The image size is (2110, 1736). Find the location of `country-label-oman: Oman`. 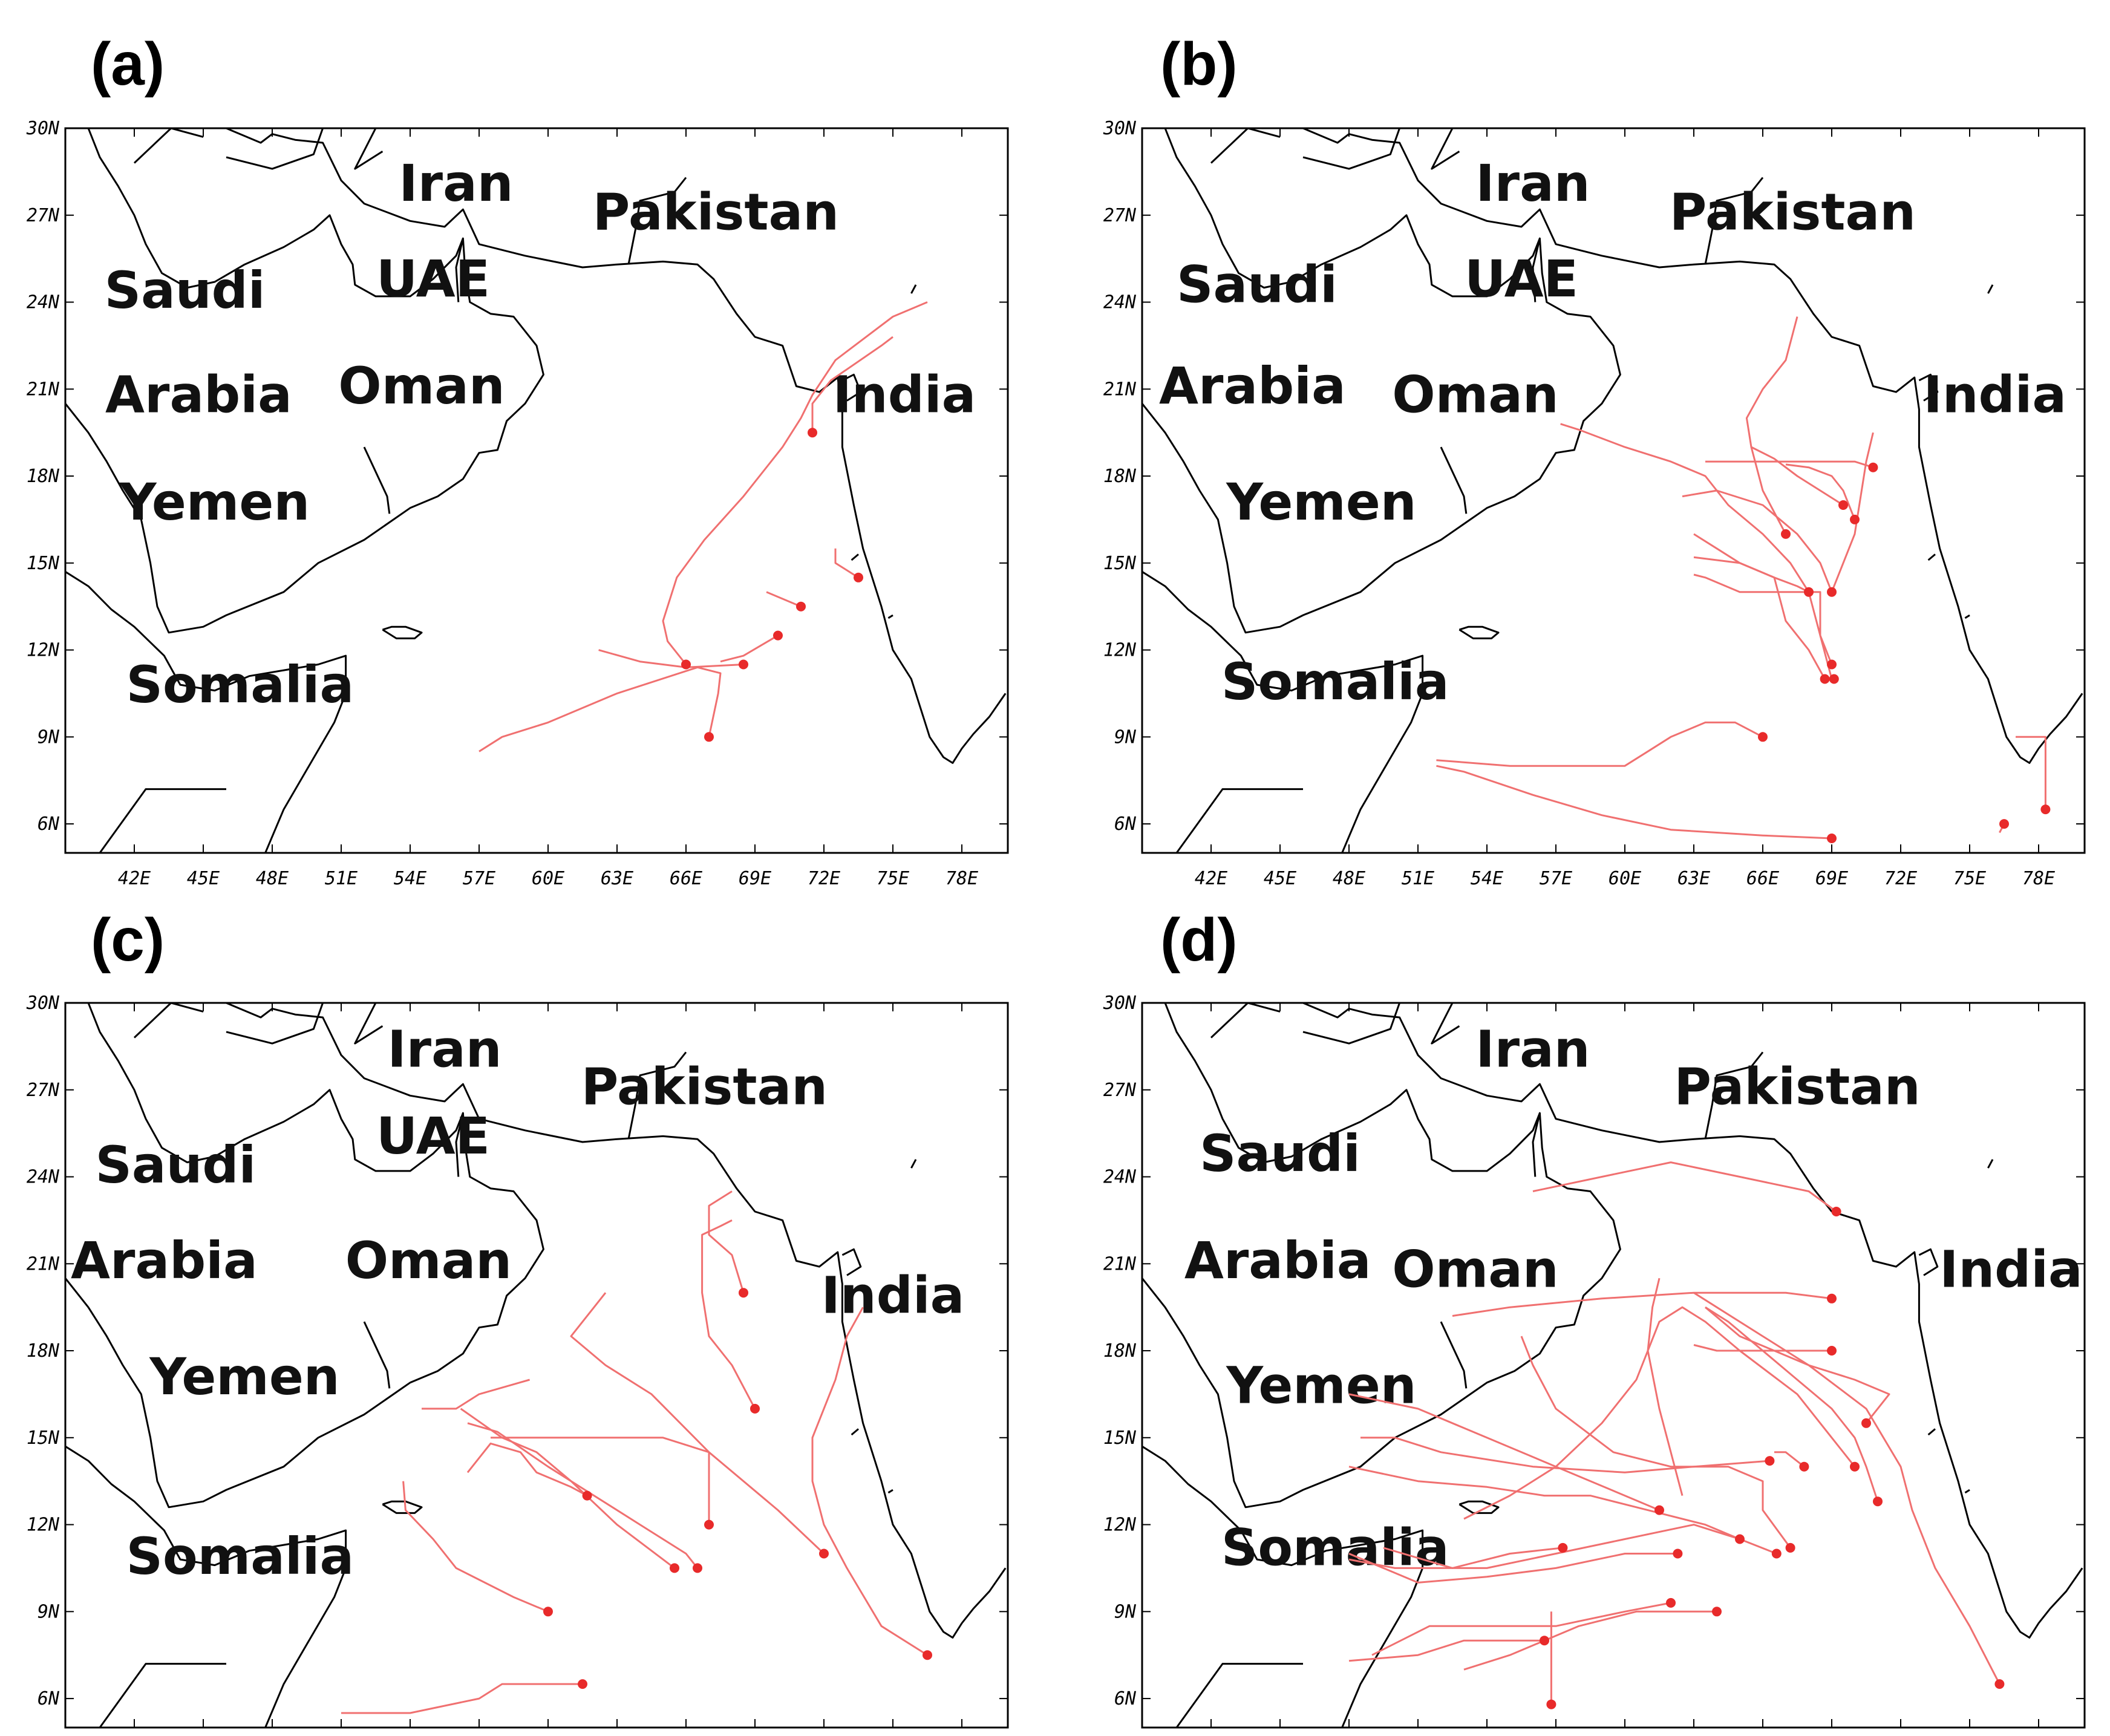

country-label-oman: Oman is located at coordinates (429, 1260).